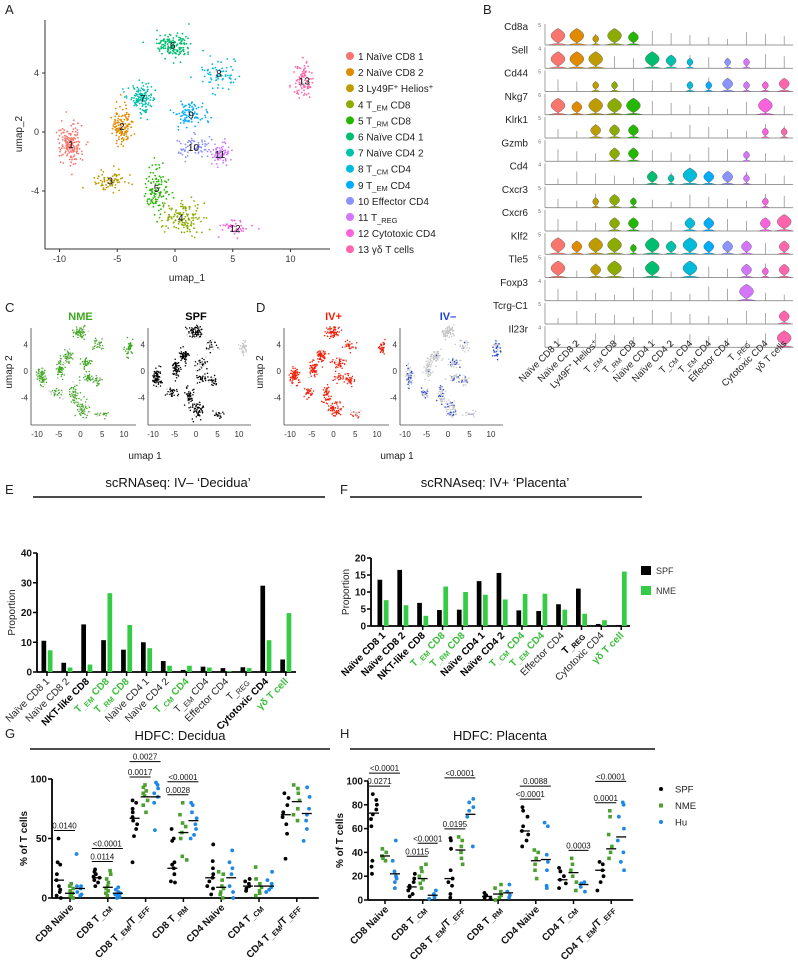 The height and width of the screenshot is (964, 798). I want to click on y-tick-label: 4, so click(36, 73).